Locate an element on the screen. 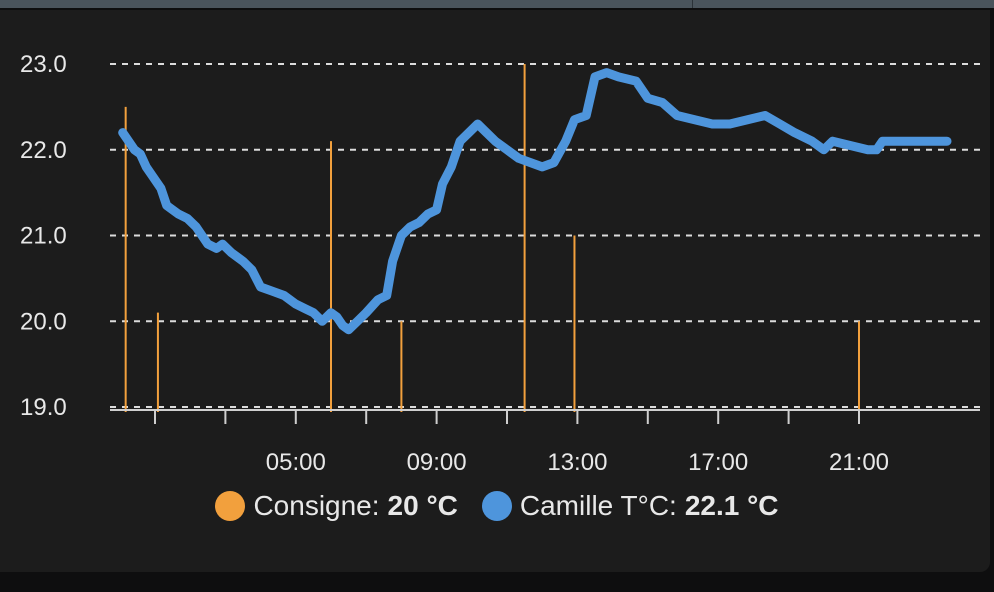  legend-label-consigne: Consigne is located at coordinates (312, 505).